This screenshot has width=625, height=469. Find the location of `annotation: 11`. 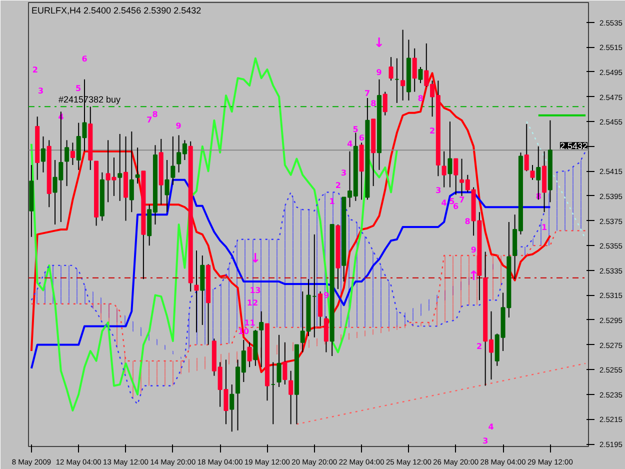

annotation: 11 is located at coordinates (250, 323).